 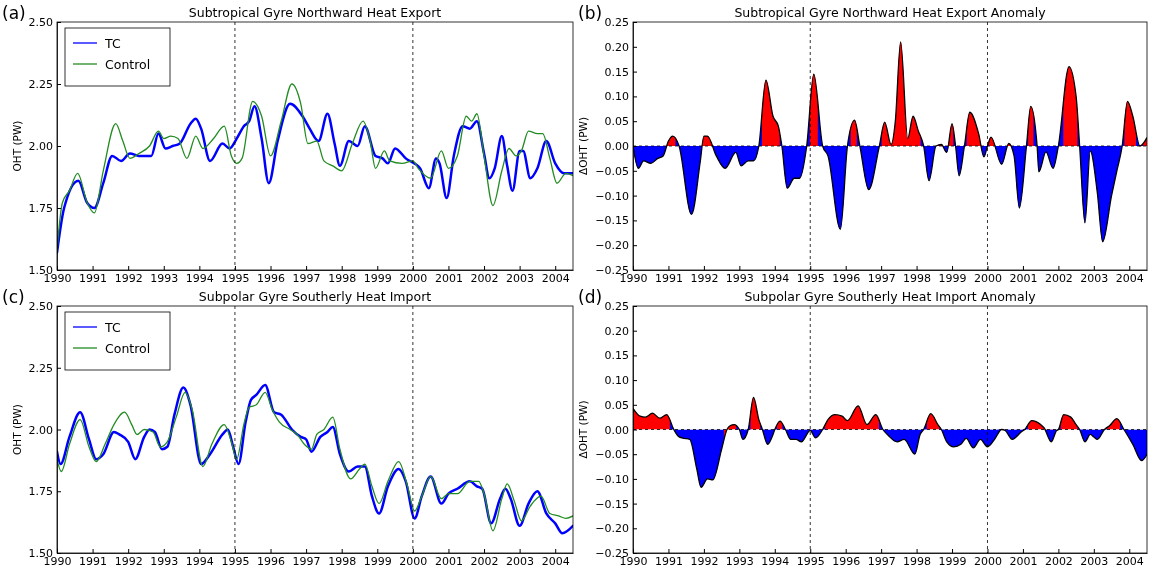 I want to click on text: (c), so click(x=13, y=297).